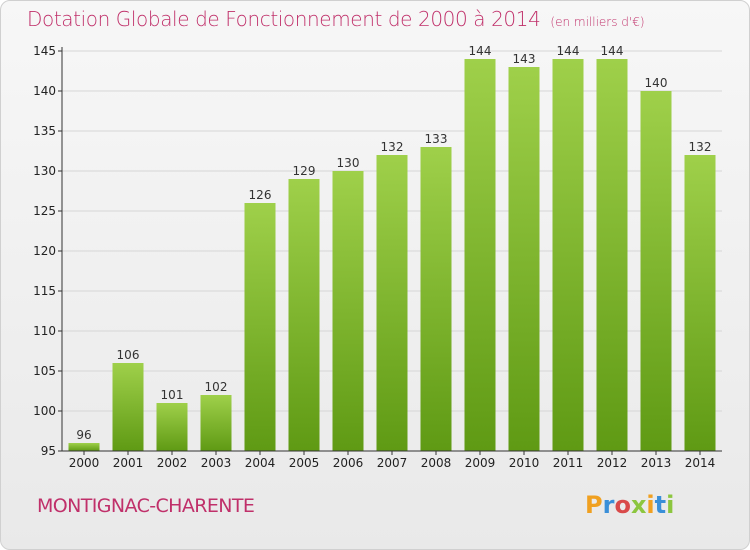 The width and height of the screenshot is (750, 550). Describe the element at coordinates (48, 451) in the screenshot. I see `y-tick-label: 95` at that location.